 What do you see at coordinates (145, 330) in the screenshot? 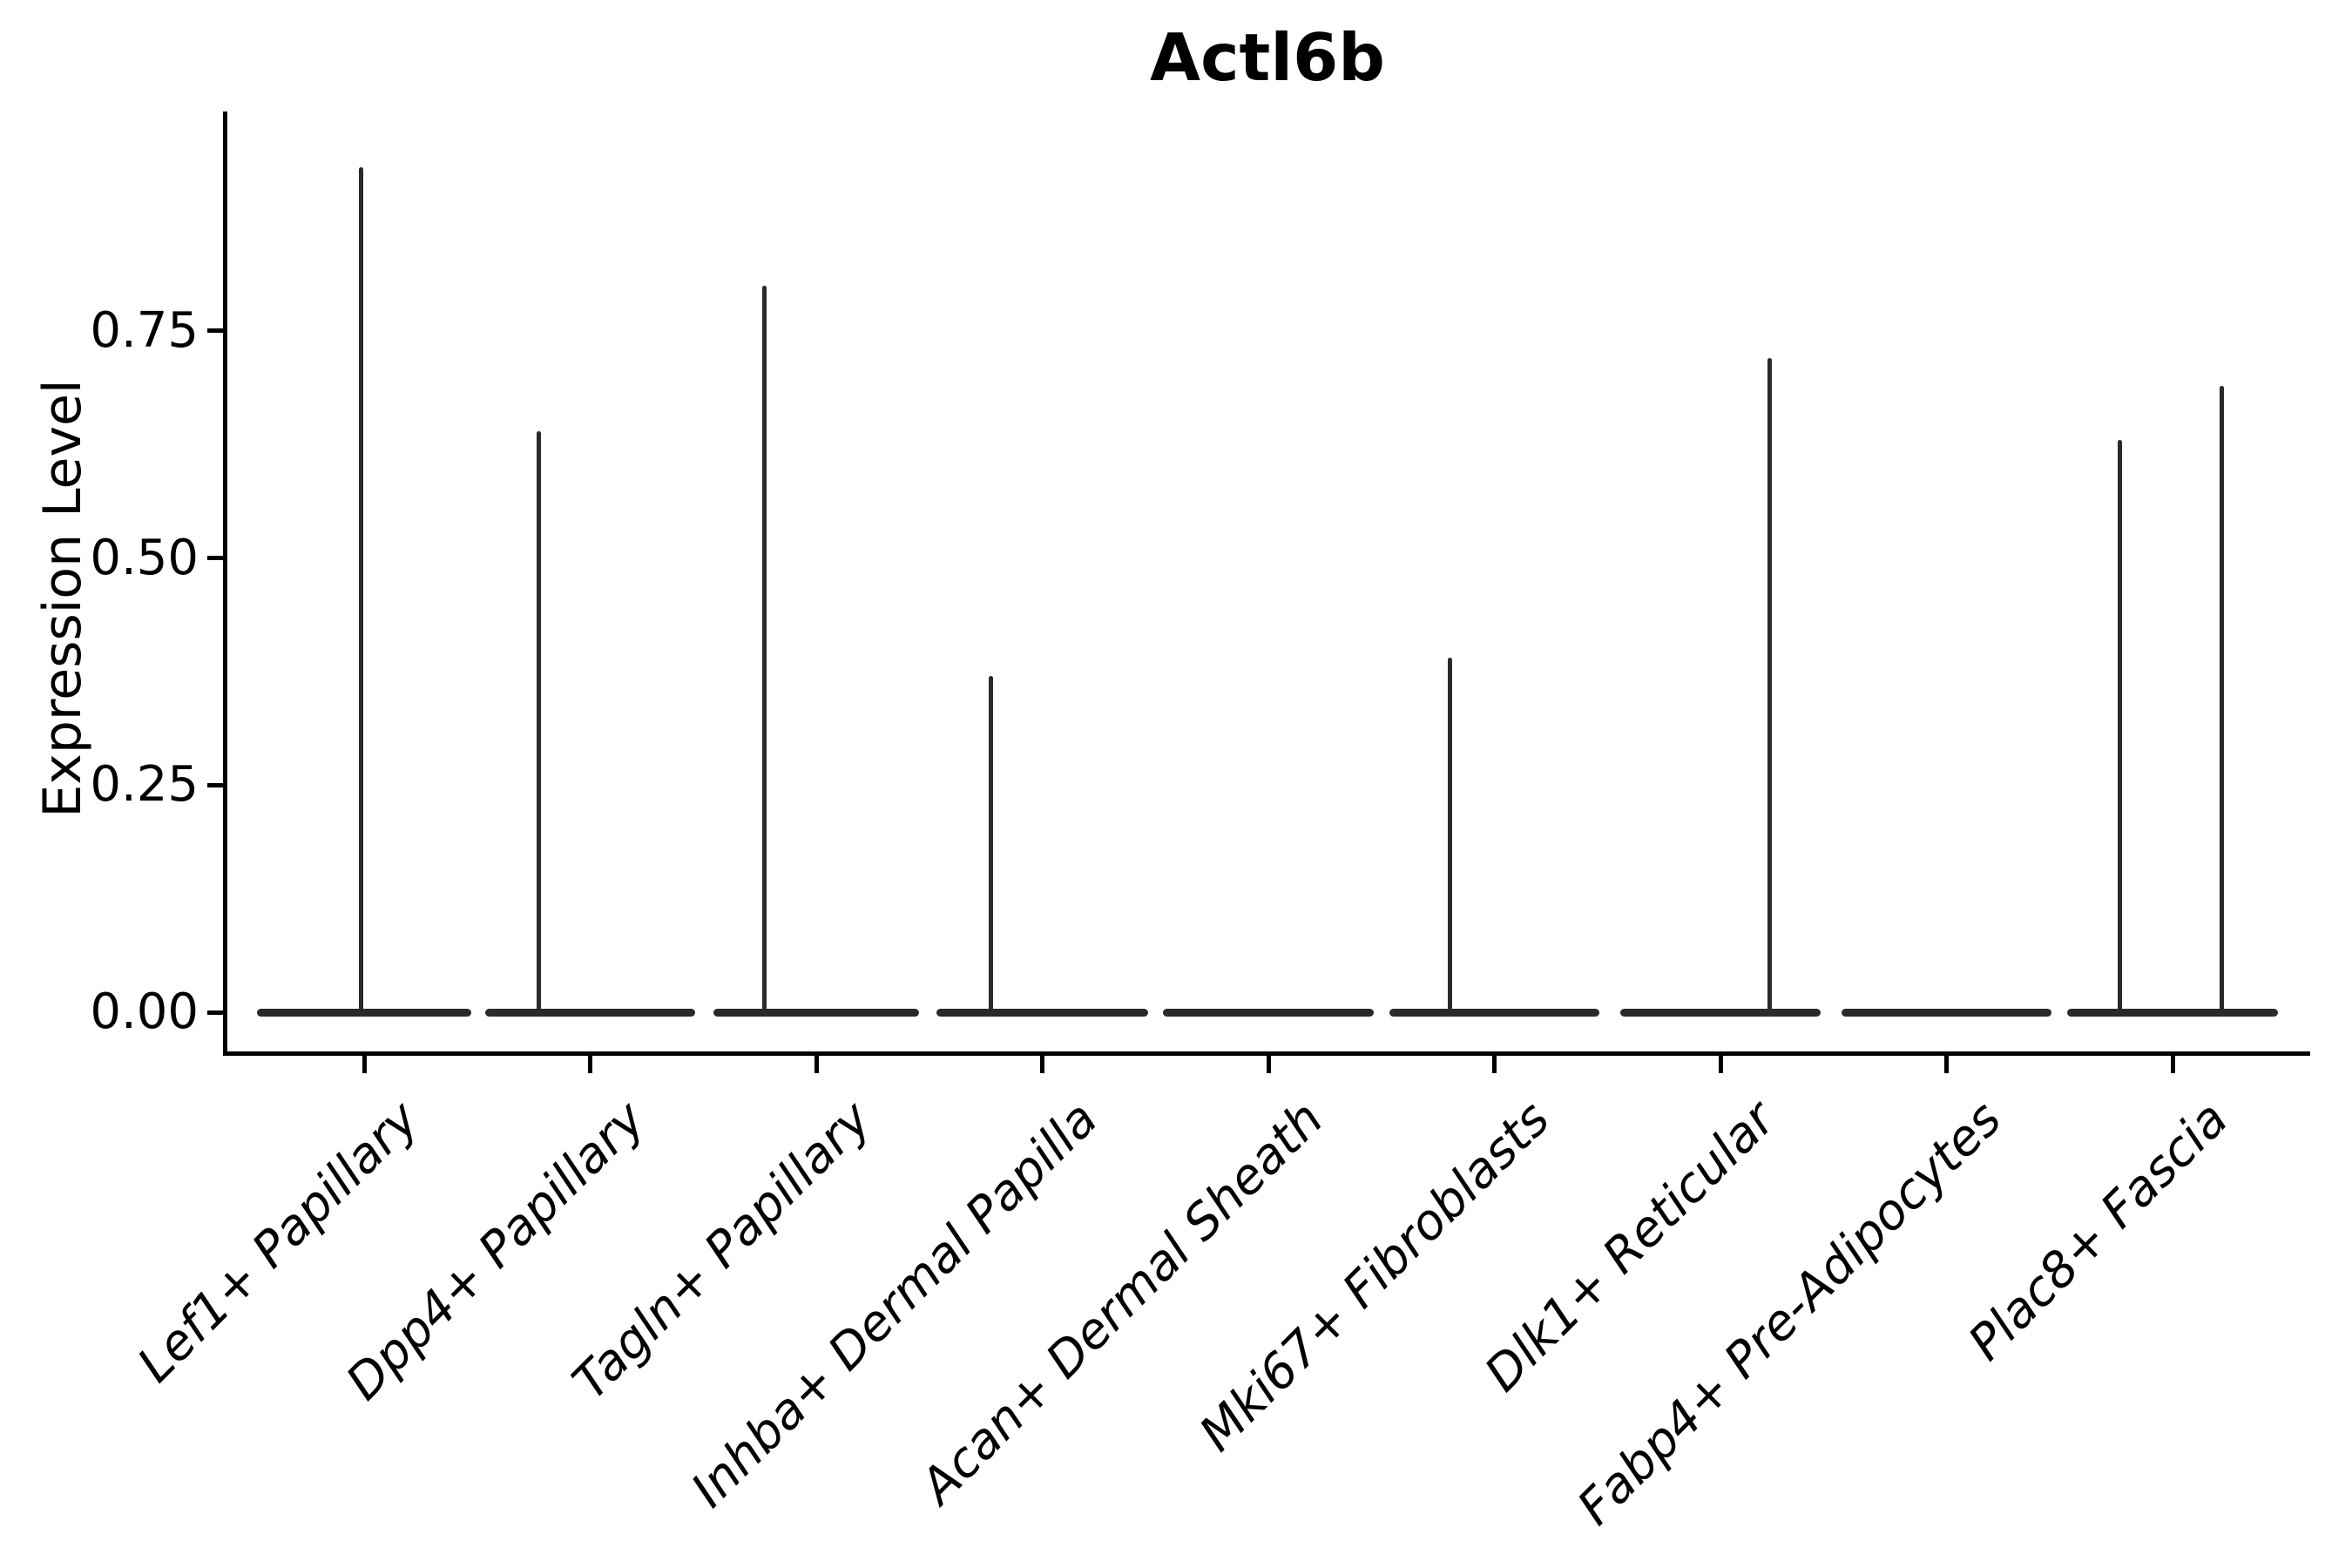
I see `y-tick-label: 0.75` at bounding box center [145, 330].